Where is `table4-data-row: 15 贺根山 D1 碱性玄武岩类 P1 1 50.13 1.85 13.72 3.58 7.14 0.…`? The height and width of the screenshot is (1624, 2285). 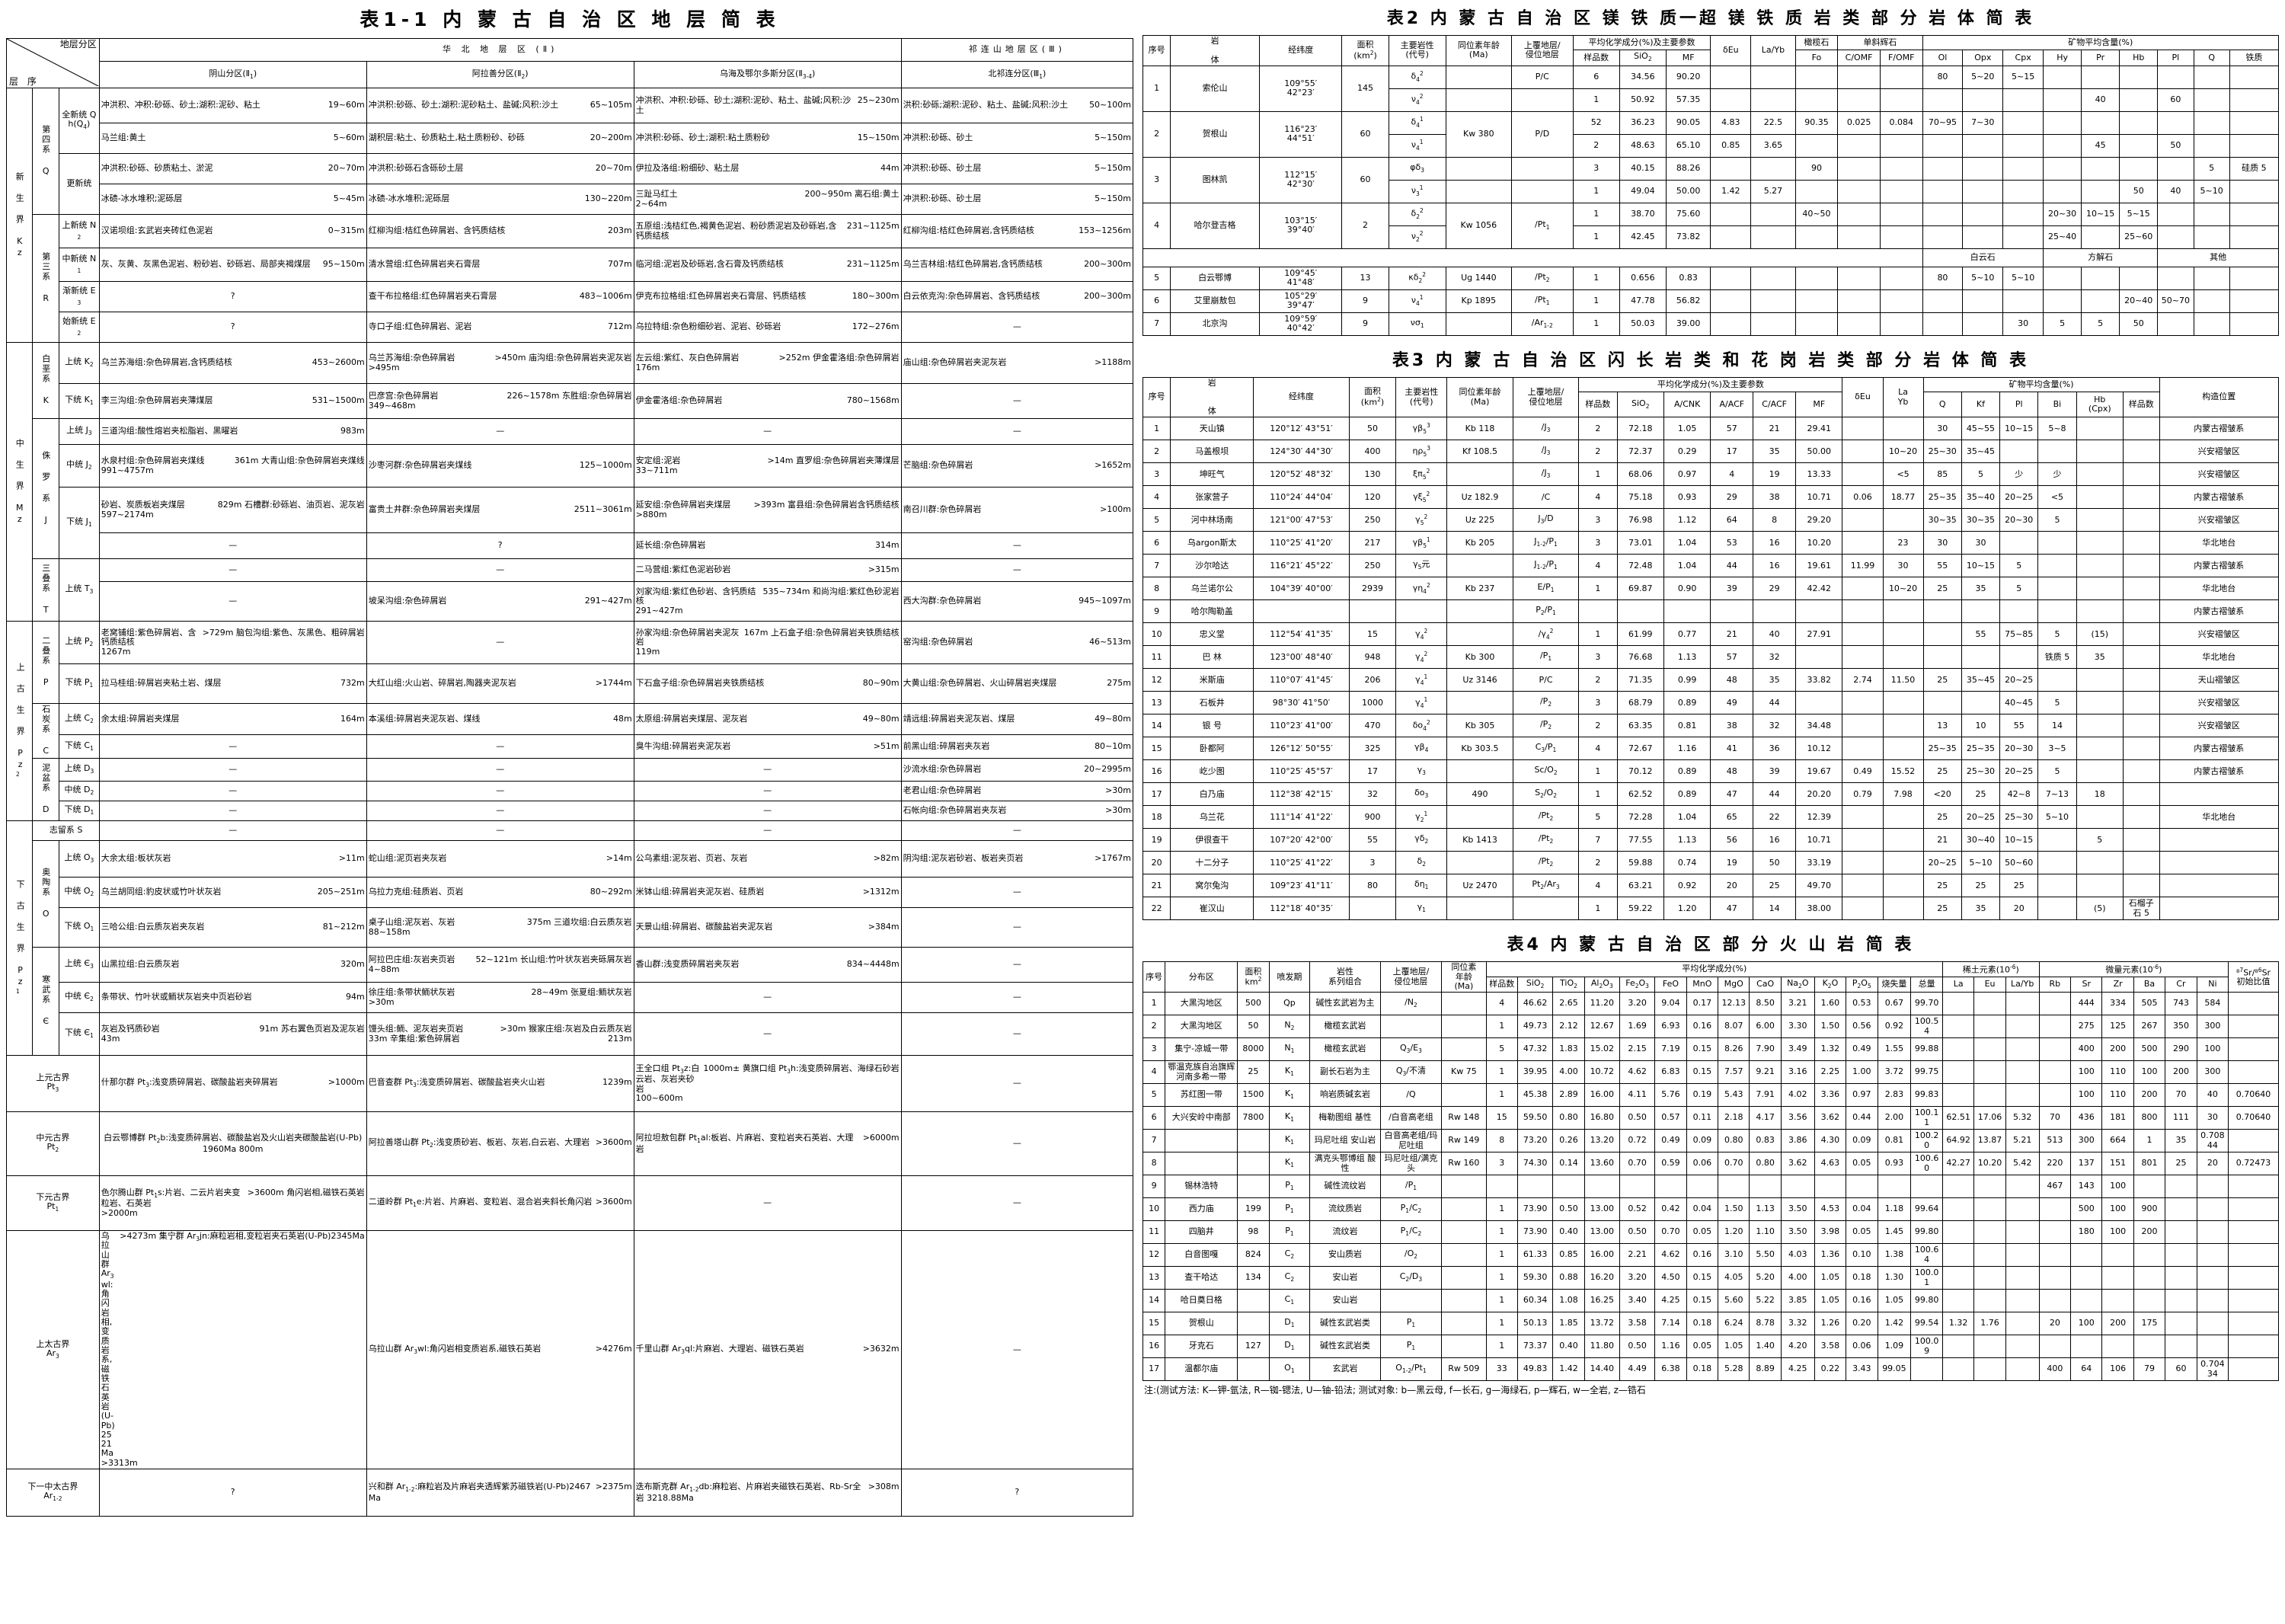 table4-data-row: 15 贺根山 D1 碱性玄武岩类 P1 1 50.13 1.85 13.72 3.58 7.14 0.… is located at coordinates (1710, 1324).